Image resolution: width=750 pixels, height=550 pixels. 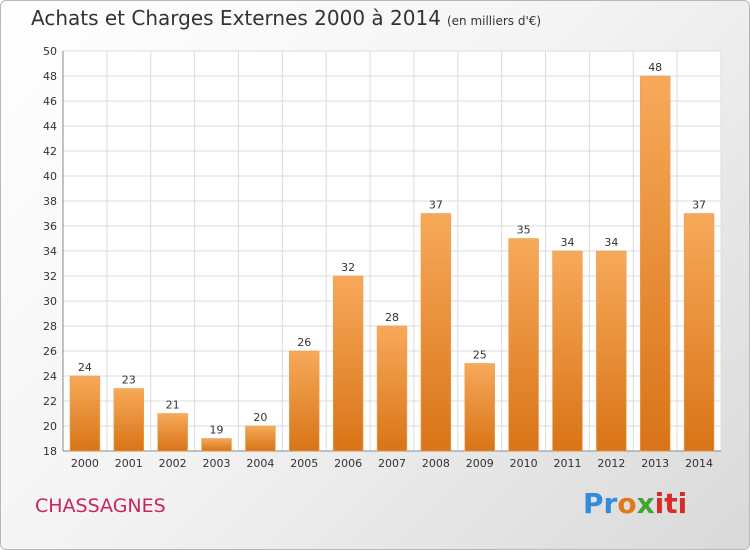 What do you see at coordinates (129, 380) in the screenshot?
I see `data-label-2001: 23` at bounding box center [129, 380].